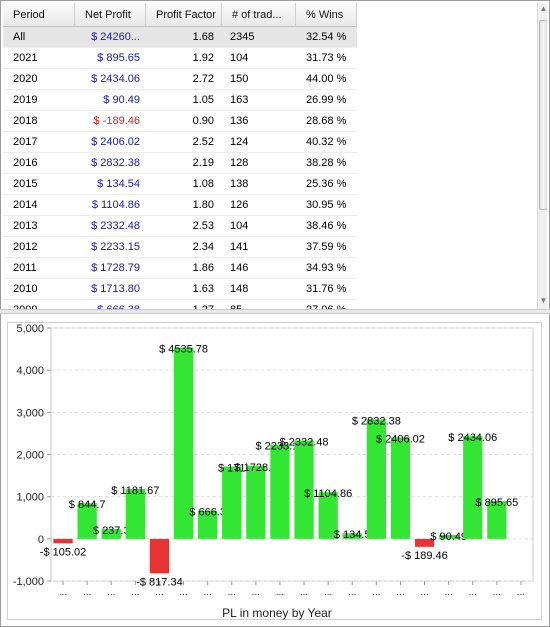 The height and width of the screenshot is (627, 550). What do you see at coordinates (203, 289) in the screenshot?
I see `cell-profit-factor: 1.63` at bounding box center [203, 289].